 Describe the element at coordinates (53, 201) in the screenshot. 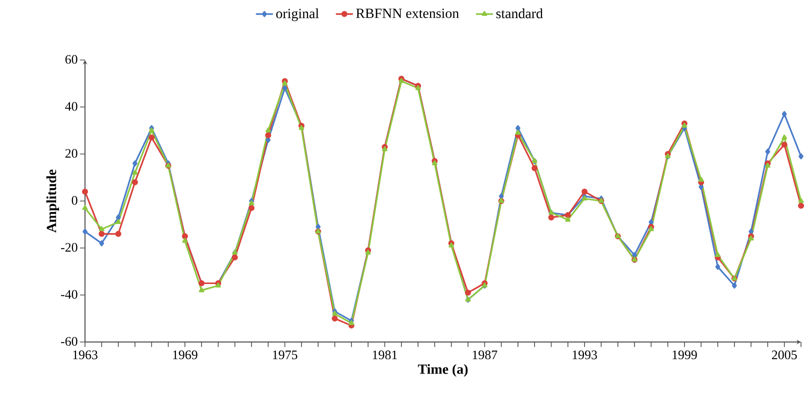

I see `y-axis-title: Amplitude` at that location.